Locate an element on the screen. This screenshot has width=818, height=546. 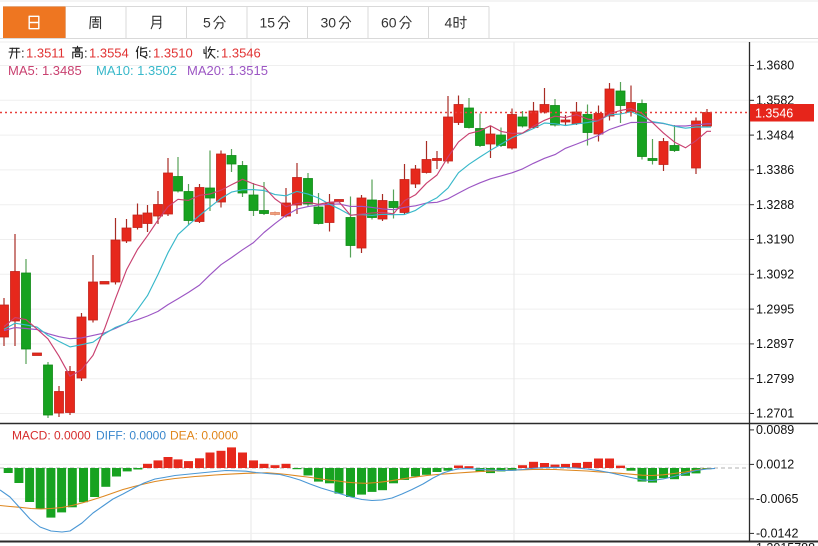
svg-text: 15 is located at coordinates (268, 23).